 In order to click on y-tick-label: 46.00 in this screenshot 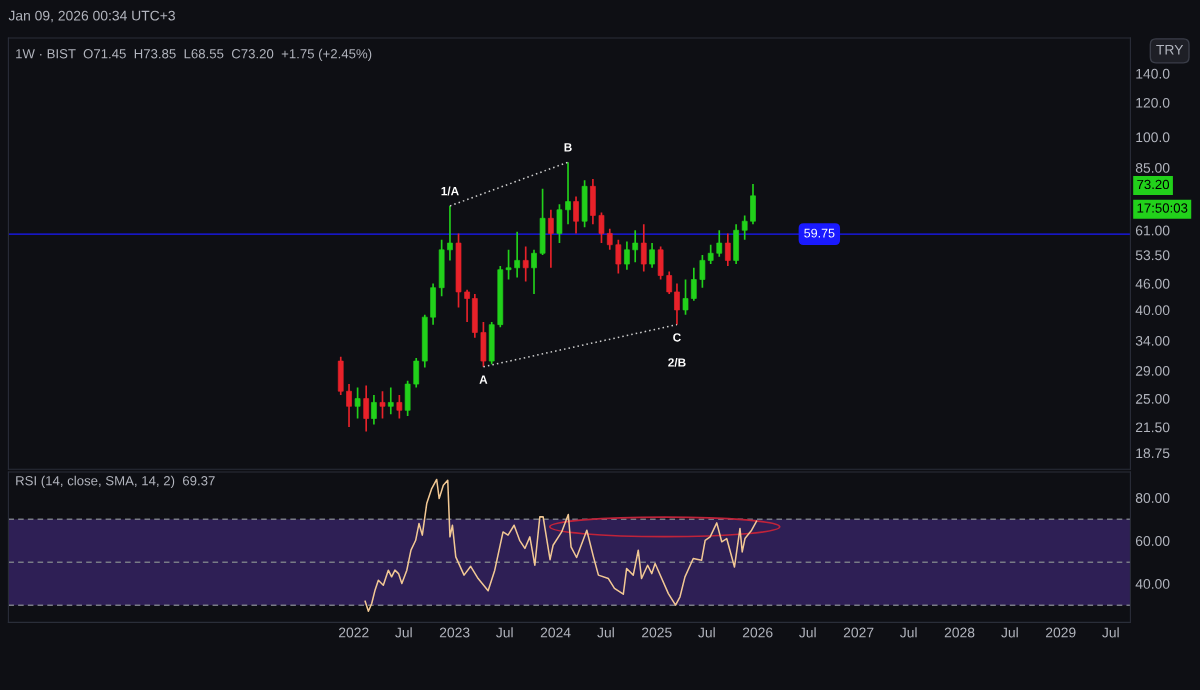, I will do `click(1152, 283)`.